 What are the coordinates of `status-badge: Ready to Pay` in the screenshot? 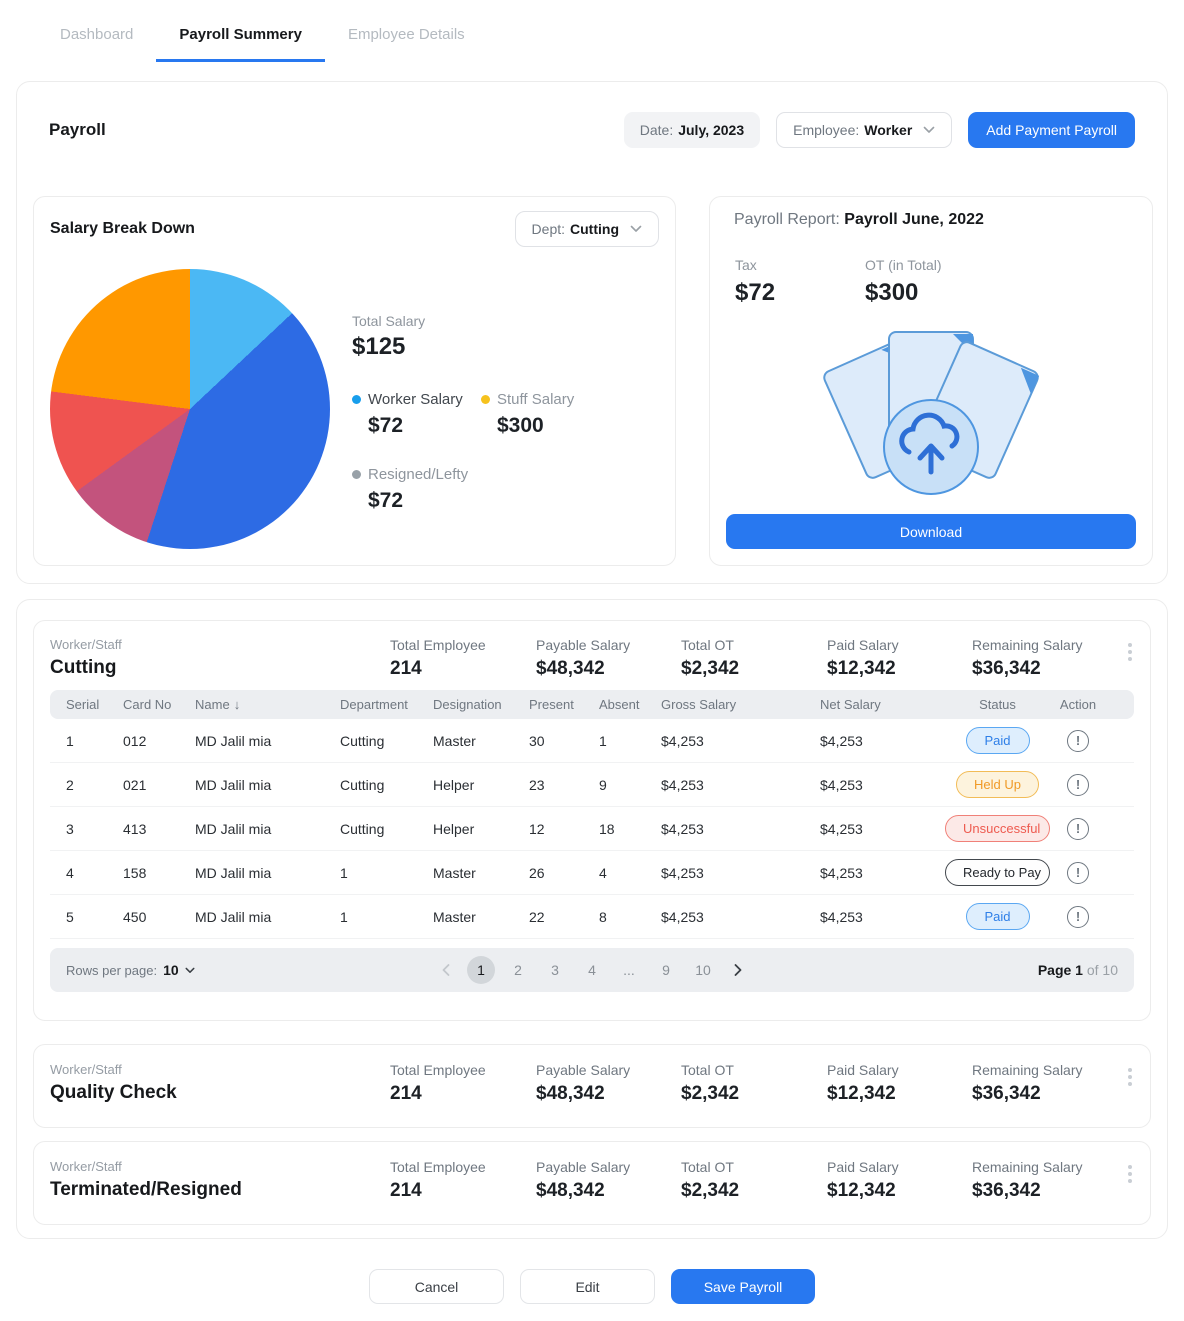 It's located at (997, 872).